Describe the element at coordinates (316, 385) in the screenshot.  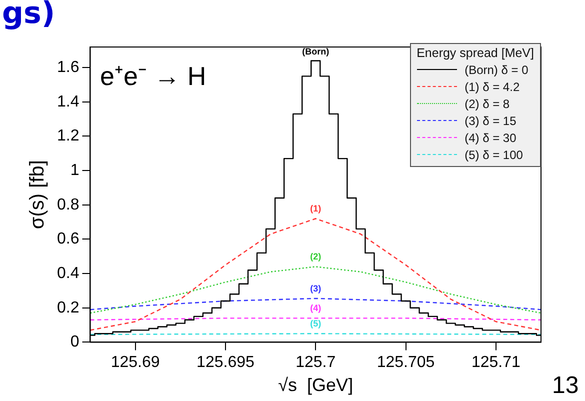
I see `x-axis-title: √s [GeV]` at that location.